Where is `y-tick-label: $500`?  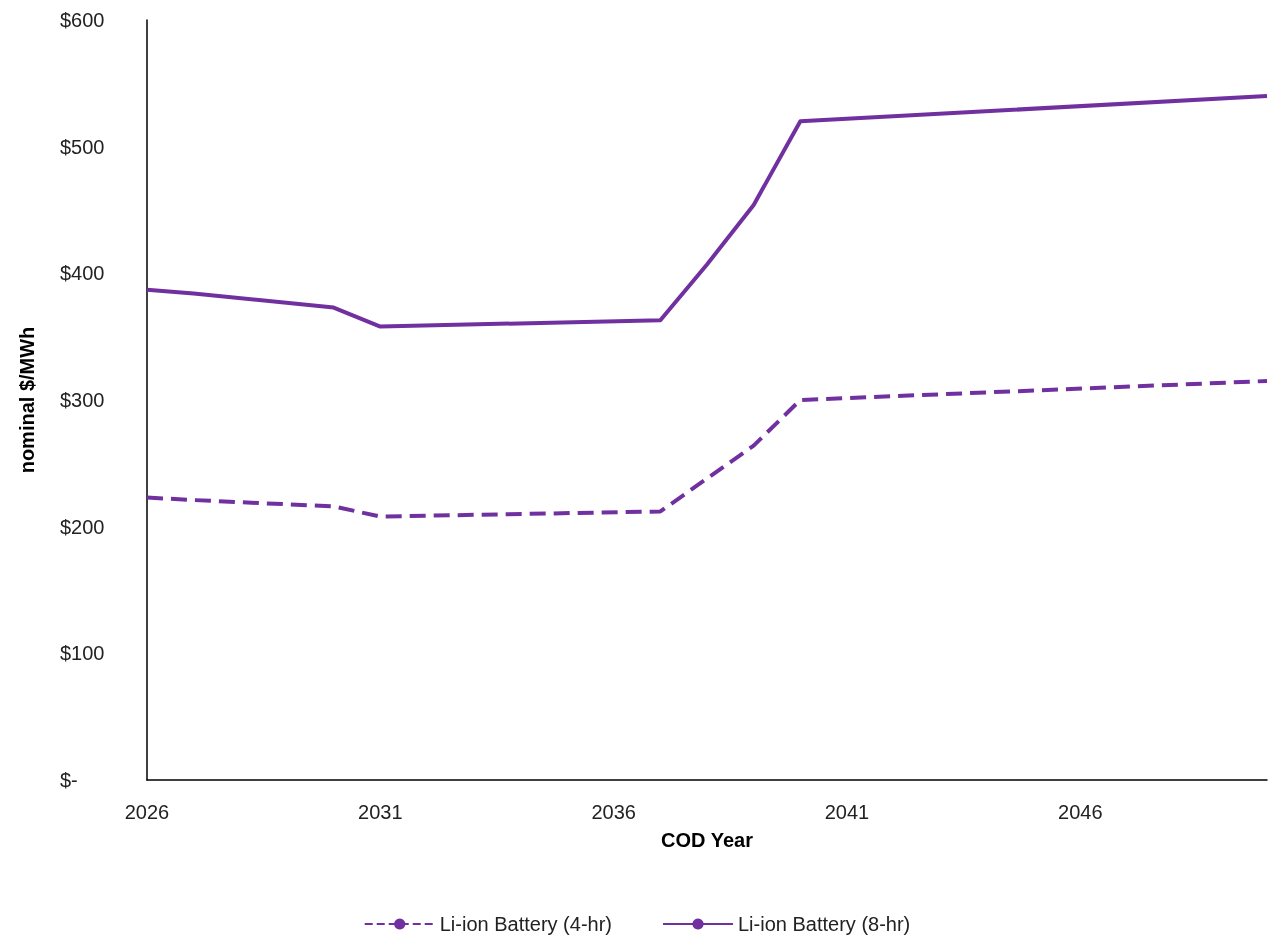
y-tick-label: $500 is located at coordinates (82, 146).